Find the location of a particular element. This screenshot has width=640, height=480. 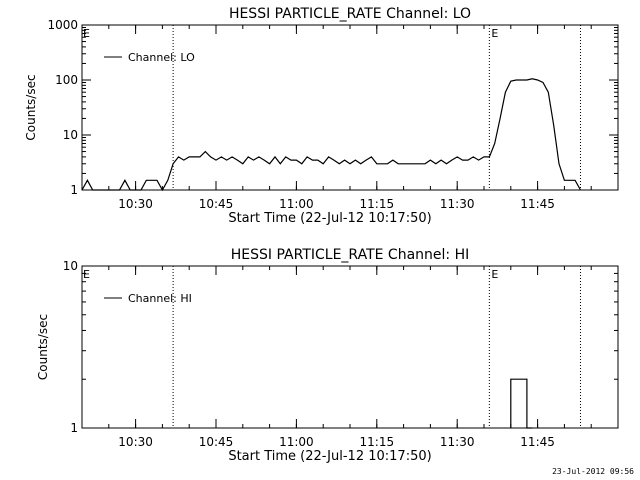

x-axis-label-hi: Start Time (22-Jul-12 10:17:50) is located at coordinates (329, 456).